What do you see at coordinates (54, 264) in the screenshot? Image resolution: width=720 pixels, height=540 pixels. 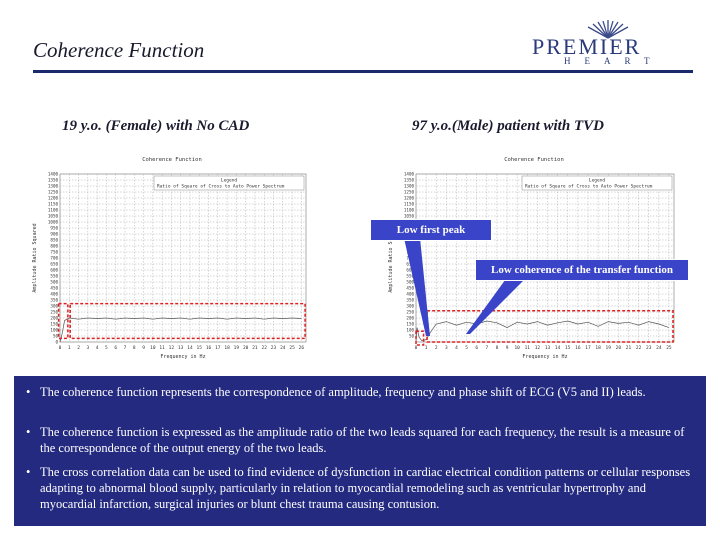 I see `y-tick-label: 650` at bounding box center [54, 264].